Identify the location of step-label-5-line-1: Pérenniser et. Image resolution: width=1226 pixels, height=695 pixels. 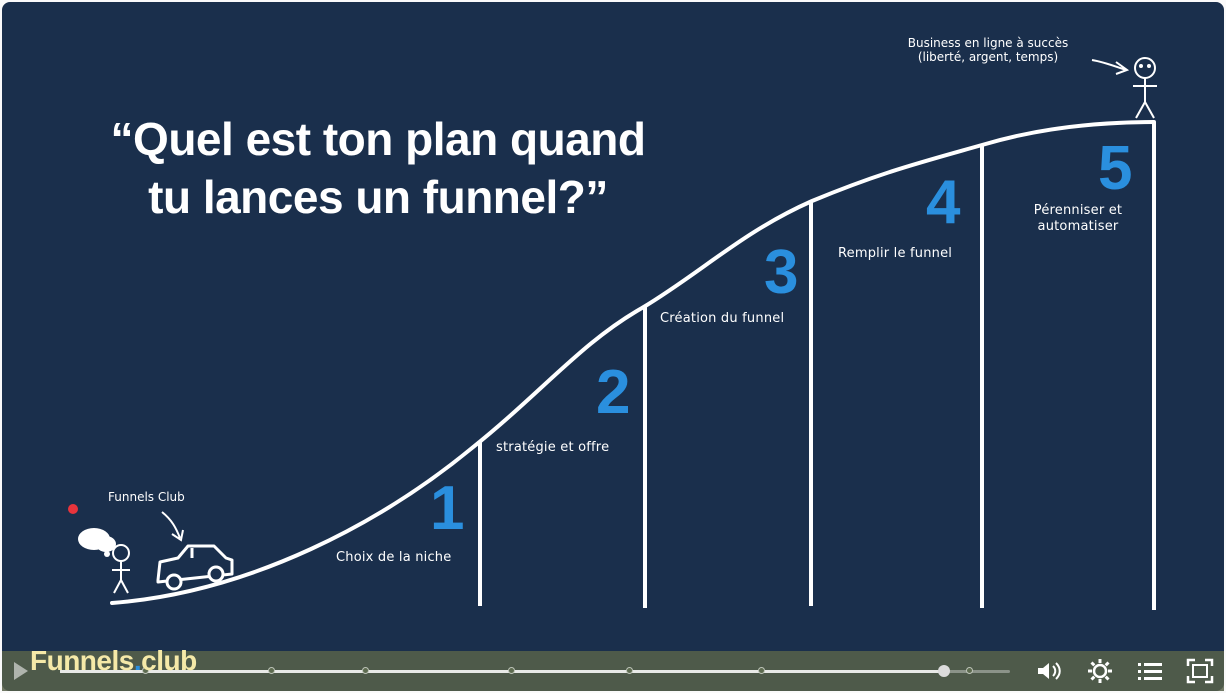
(1078, 210).